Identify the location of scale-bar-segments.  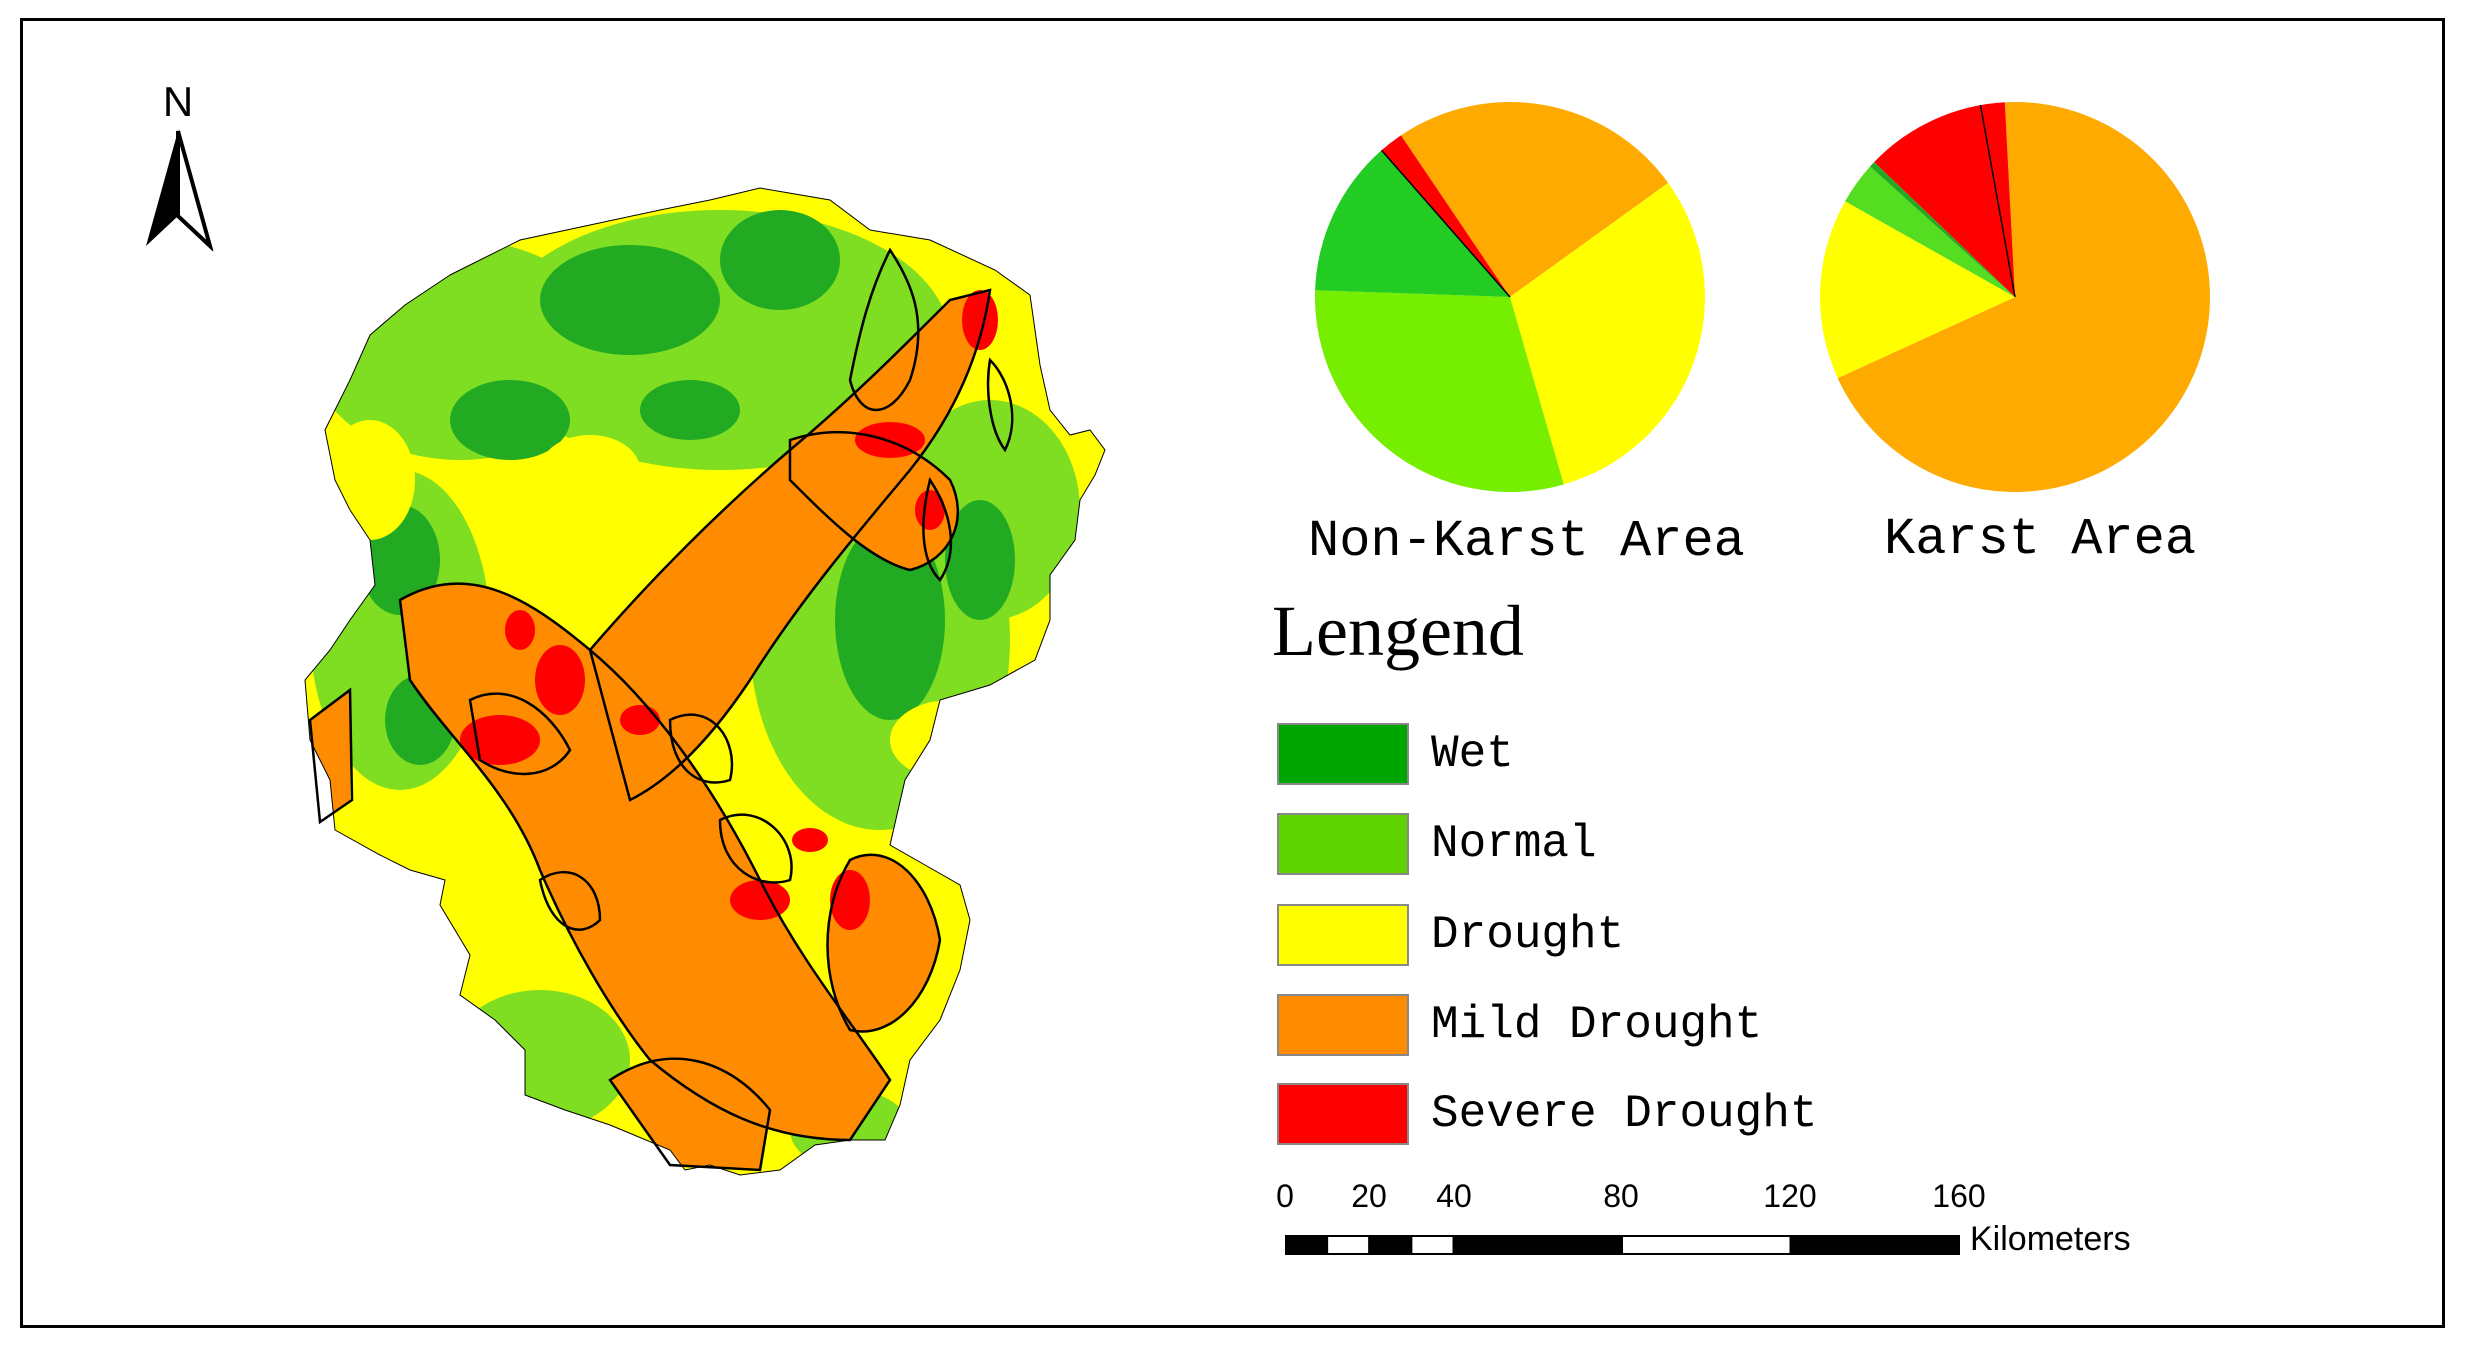
(1622, 1245).